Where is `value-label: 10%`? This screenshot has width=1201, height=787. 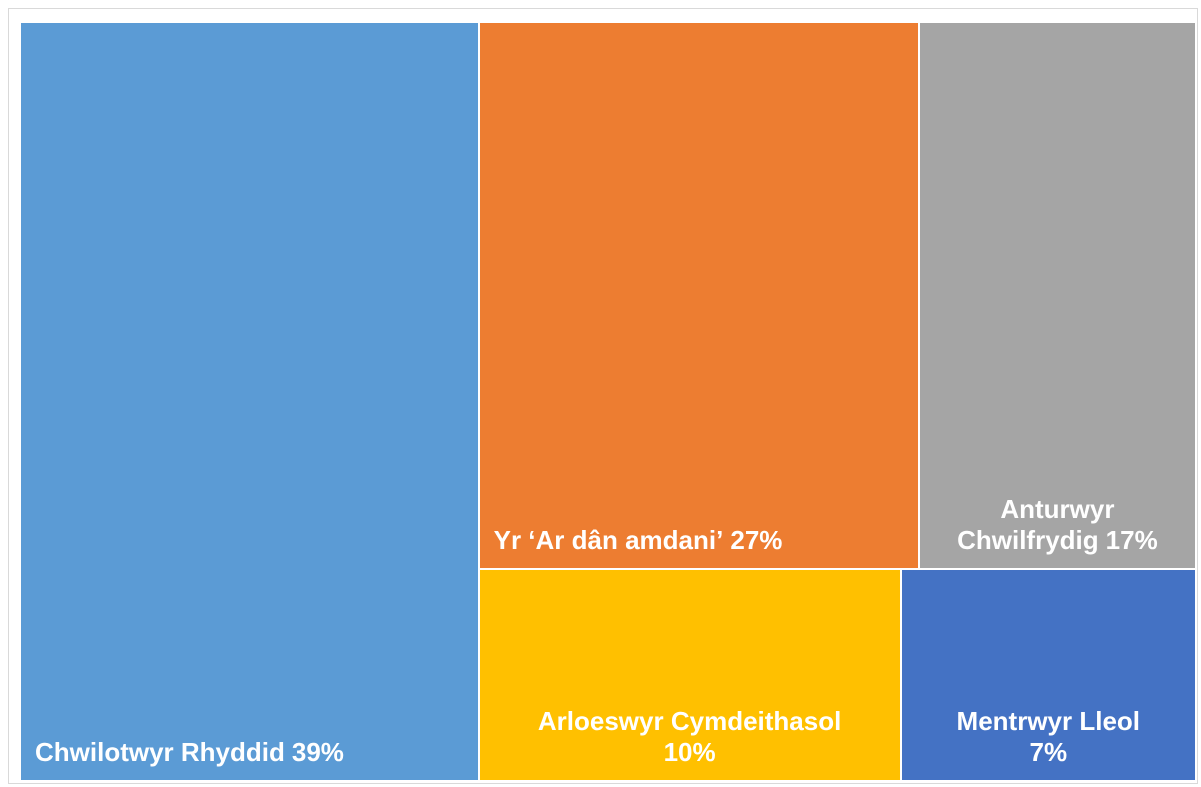
value-label: 10% is located at coordinates (689, 751).